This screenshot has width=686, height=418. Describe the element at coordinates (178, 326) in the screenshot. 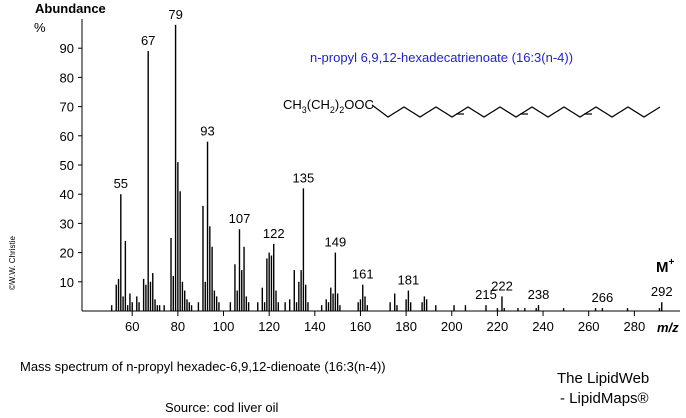

I see `x-tick-label: 80` at that location.